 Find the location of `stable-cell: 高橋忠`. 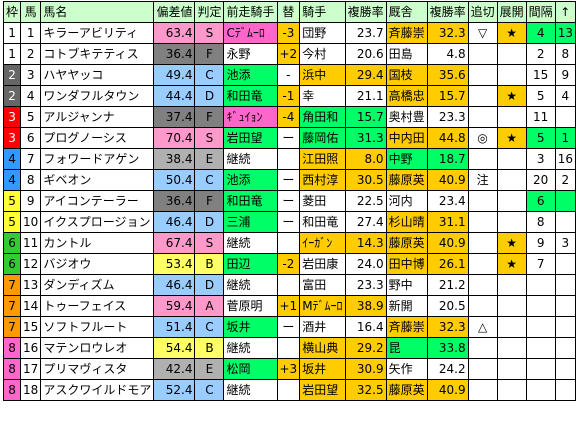

stable-cell: 高橋忠 is located at coordinates (406, 96).